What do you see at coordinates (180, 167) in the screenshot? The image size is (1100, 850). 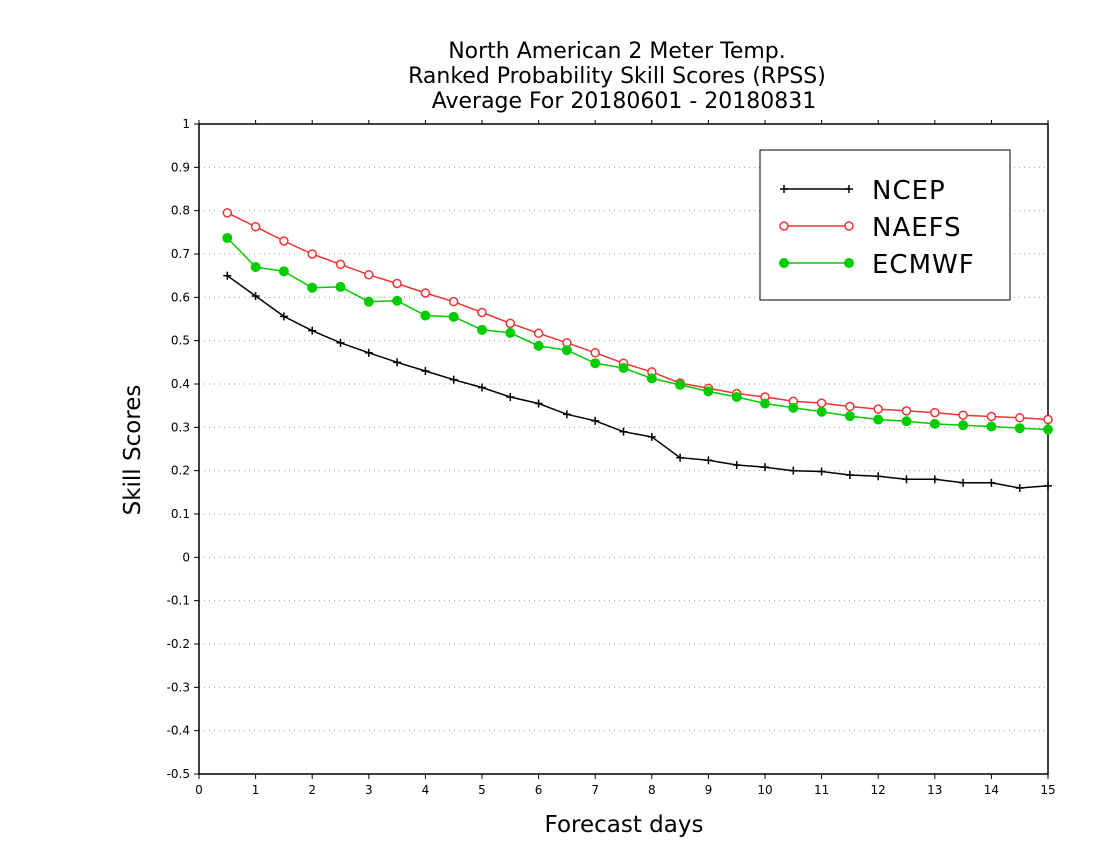 I see `y-tick-label: 0.9` at bounding box center [180, 167].